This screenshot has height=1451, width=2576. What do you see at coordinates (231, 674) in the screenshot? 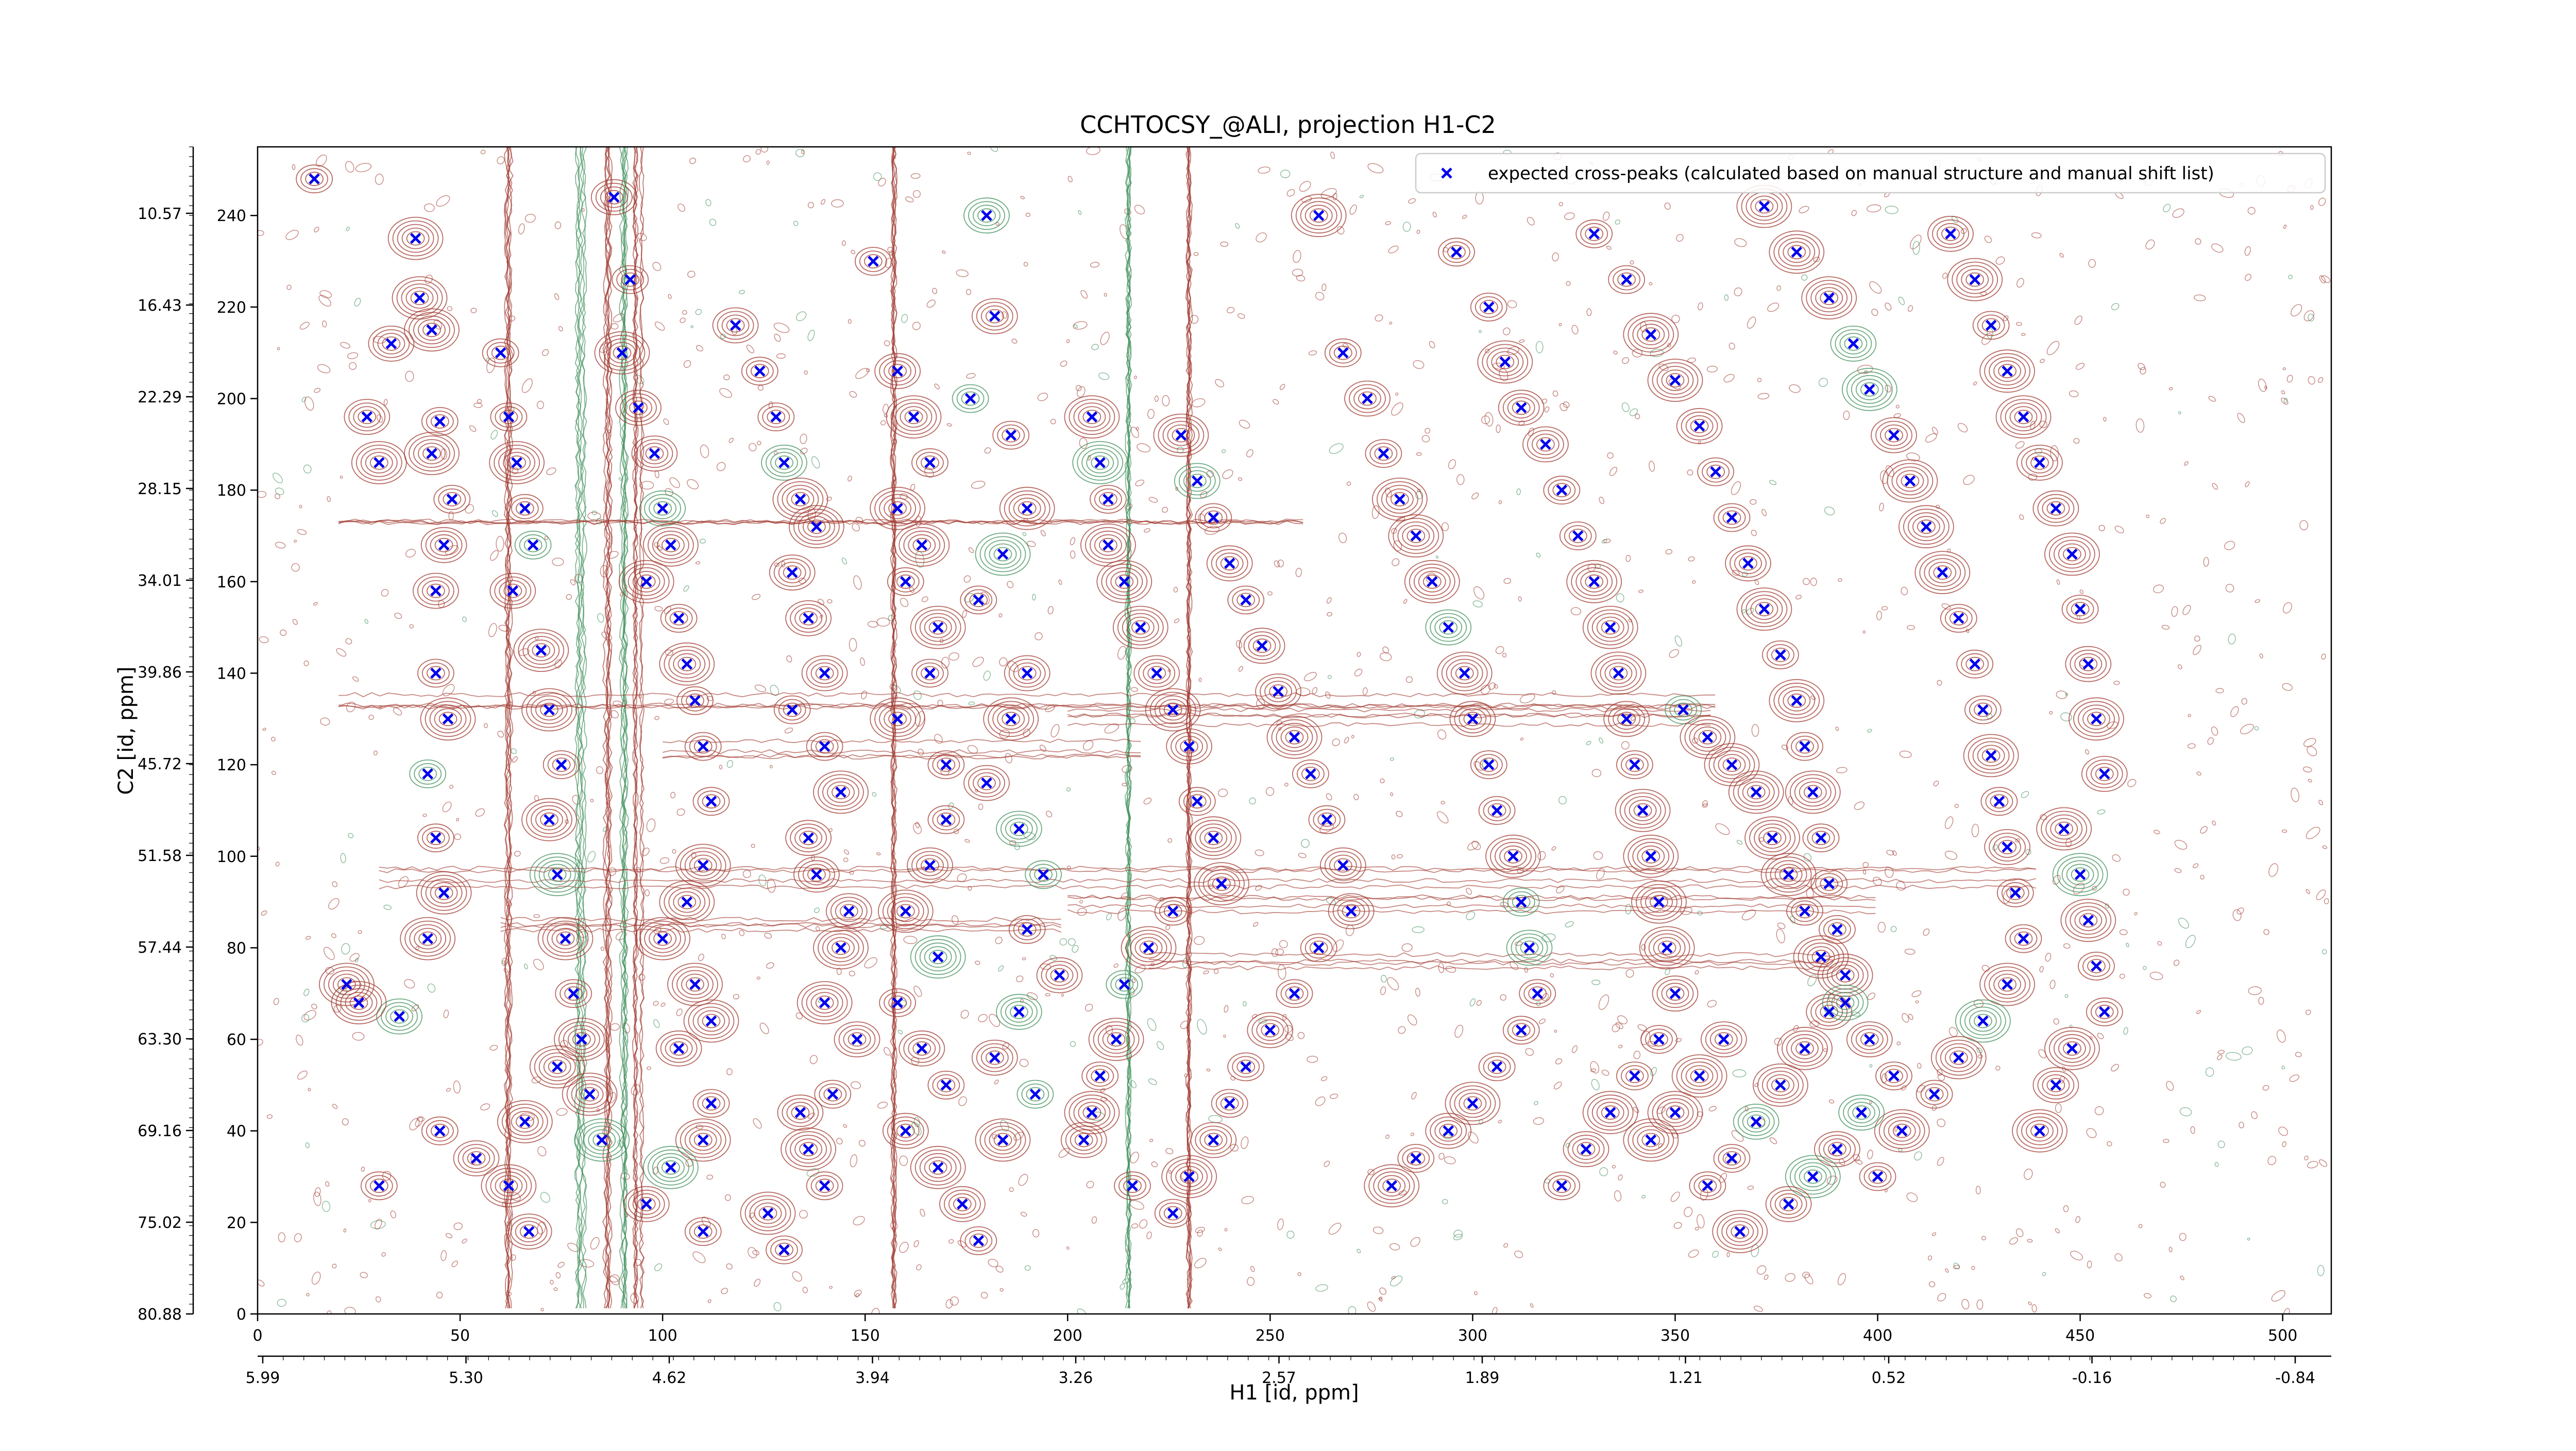
I see `y-index-tick-label: 140` at bounding box center [231, 674].